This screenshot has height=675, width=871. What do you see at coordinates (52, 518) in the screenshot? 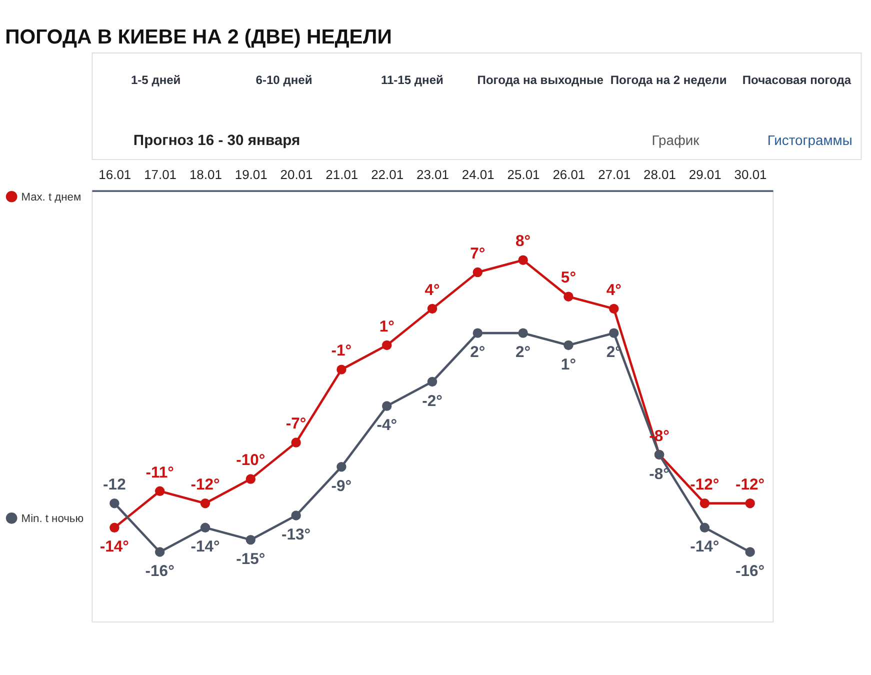
I see `legend-label: Min. t ночью` at bounding box center [52, 518].